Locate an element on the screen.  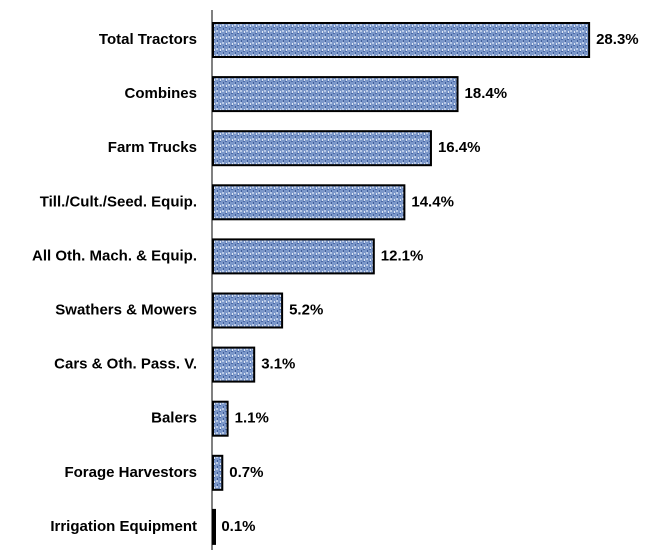
category-label: Total Tractors is located at coordinates (148, 39).